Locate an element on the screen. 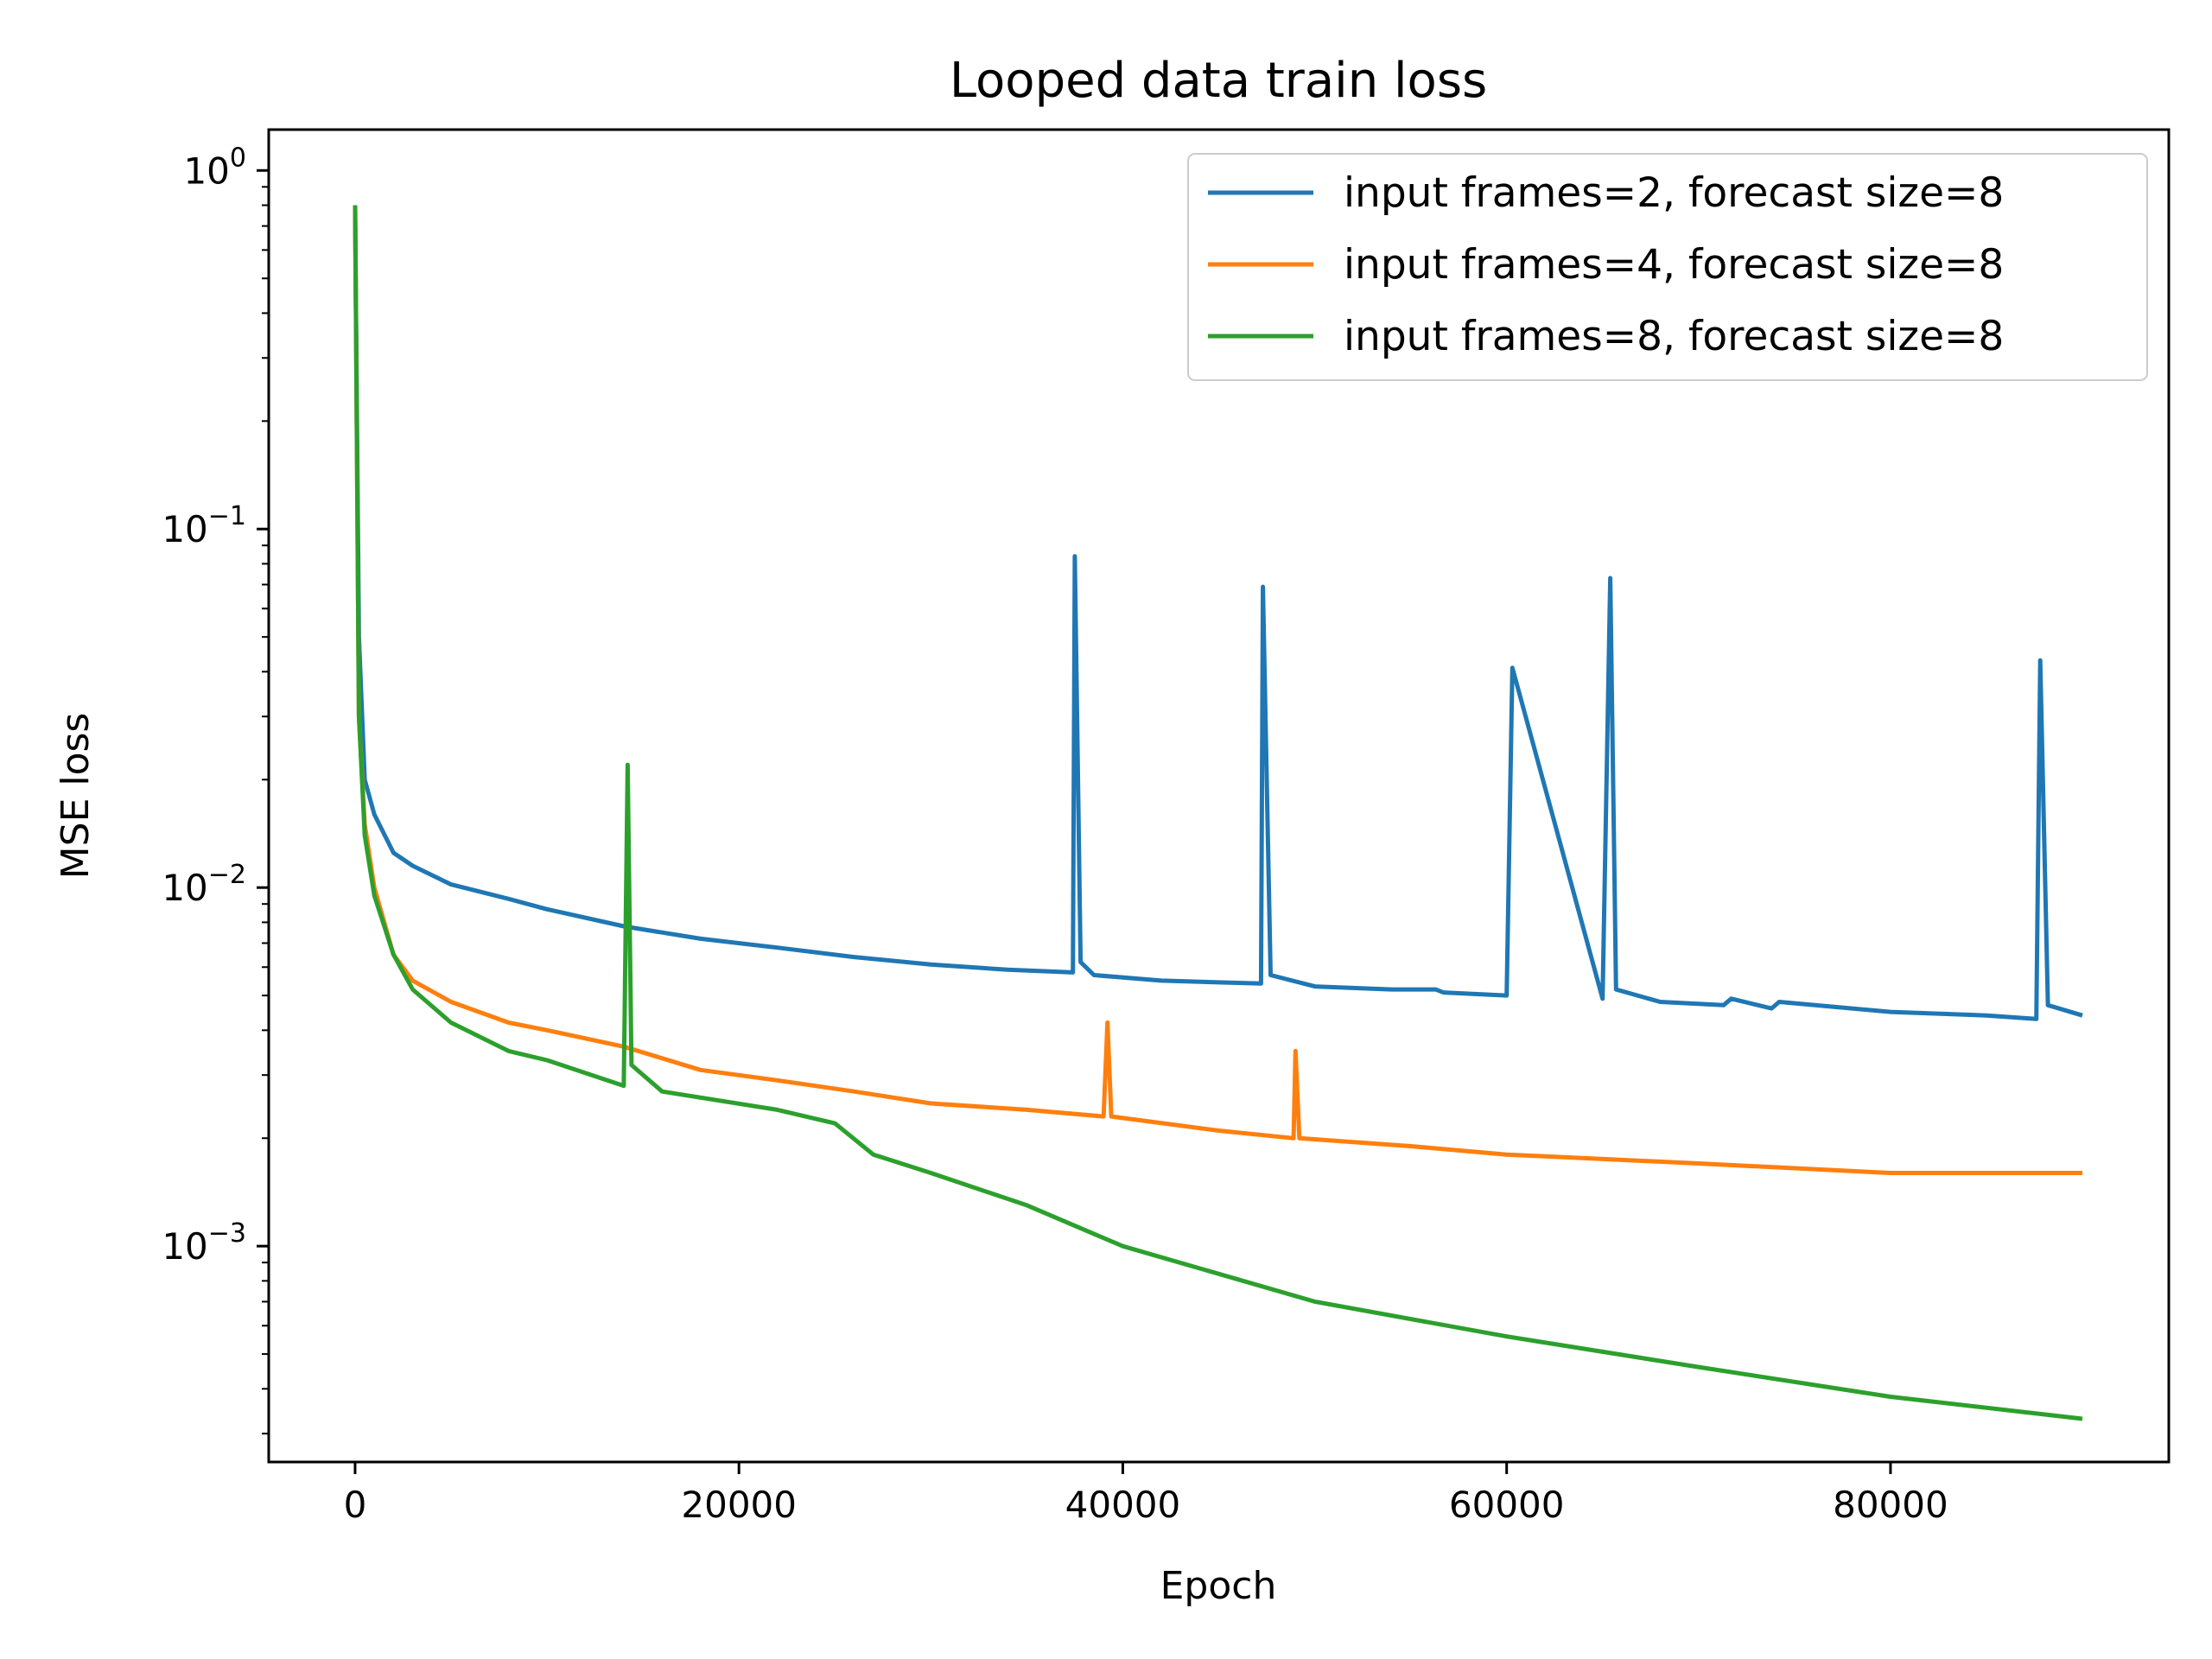 This screenshot has height=1659, width=2212. y-axis: 10⁰ 10⁻¹ 10⁻² 10⁻³ is located at coordinates (215, 789).